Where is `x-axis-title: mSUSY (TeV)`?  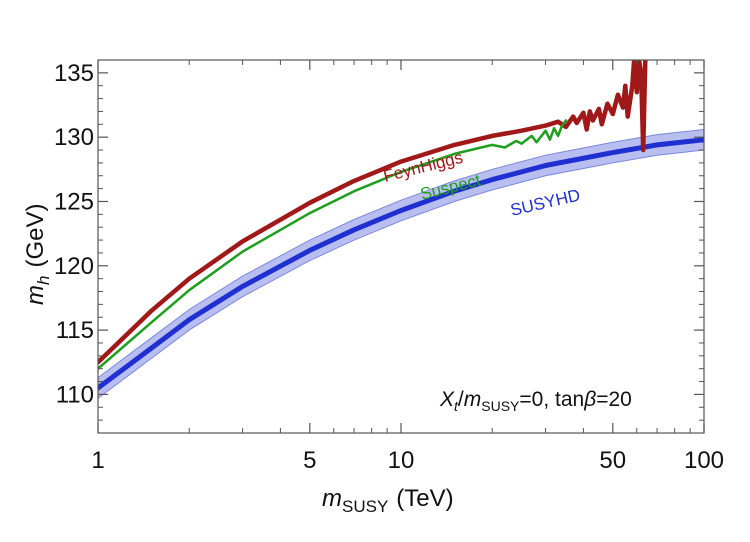
x-axis-title: mSUSY (TeV) is located at coordinates (388, 500).